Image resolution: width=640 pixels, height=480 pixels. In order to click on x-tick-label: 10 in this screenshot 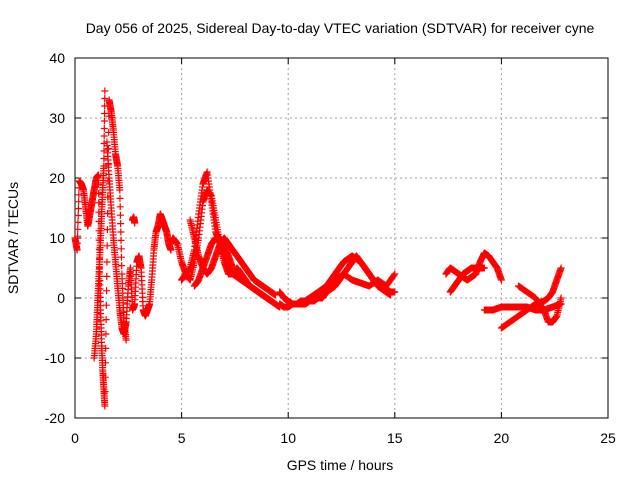, I will do `click(288, 438)`.